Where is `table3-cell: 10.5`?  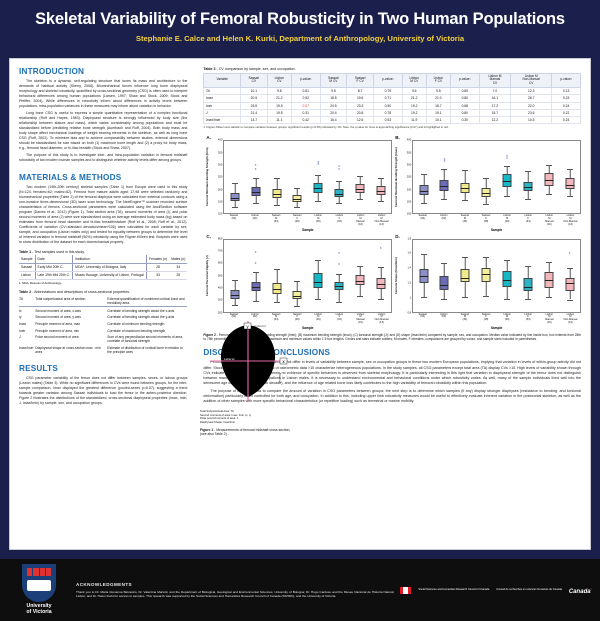 table3-cell: 10.5 is located at coordinates (531, 120).